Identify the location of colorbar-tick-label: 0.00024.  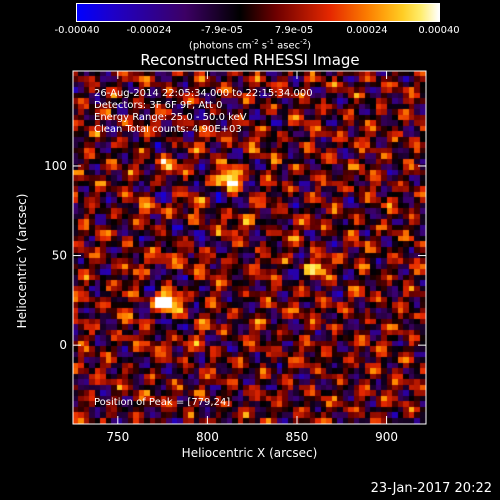
(367, 30).